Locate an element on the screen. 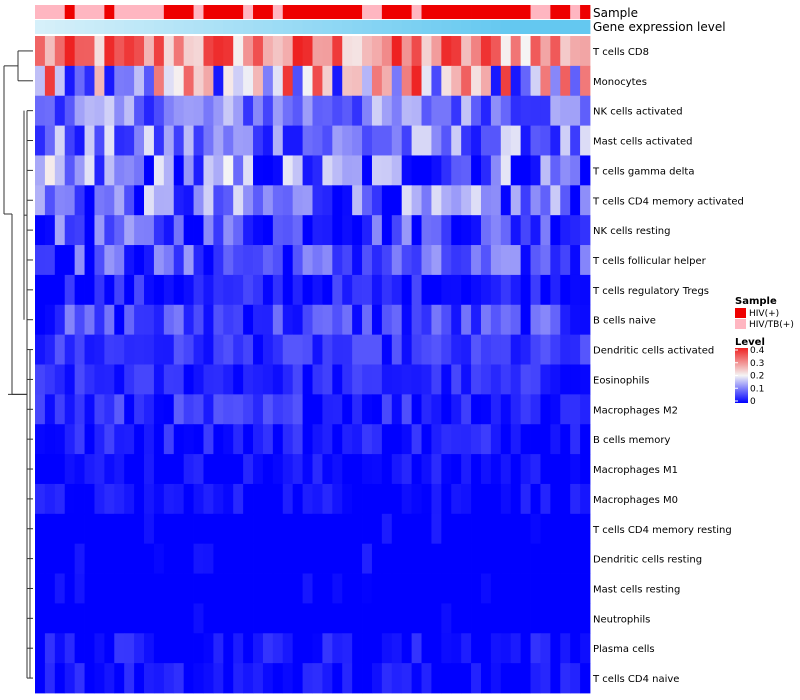 This screenshot has width=800, height=700. row-label: Neutrophils is located at coordinates (621, 619).